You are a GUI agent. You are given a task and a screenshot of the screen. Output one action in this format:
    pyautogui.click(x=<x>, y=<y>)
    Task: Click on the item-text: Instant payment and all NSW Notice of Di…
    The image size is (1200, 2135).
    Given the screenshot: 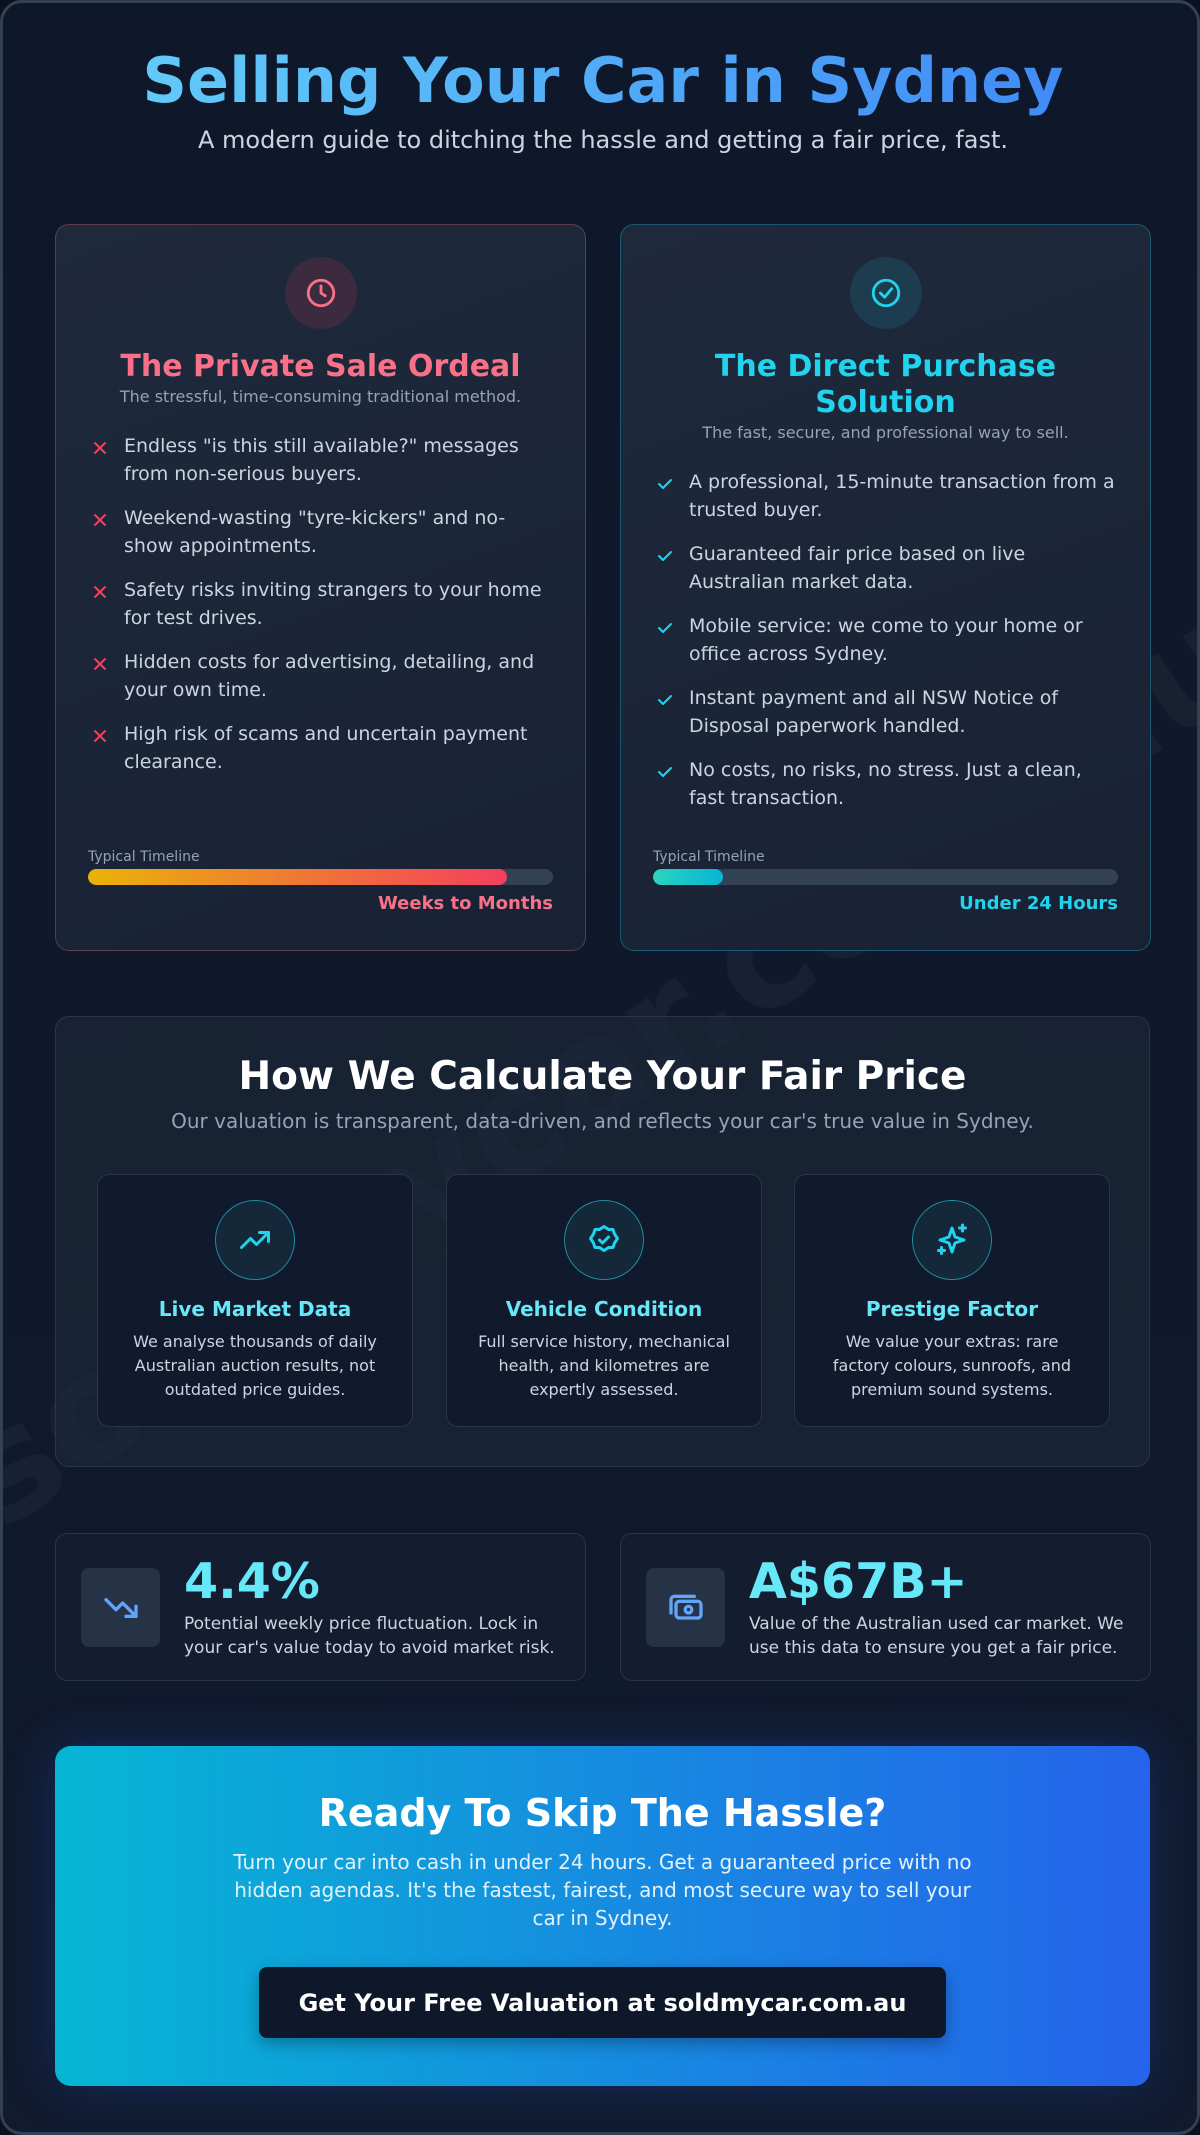 What is the action you would take?
    pyautogui.click(x=874, y=712)
    